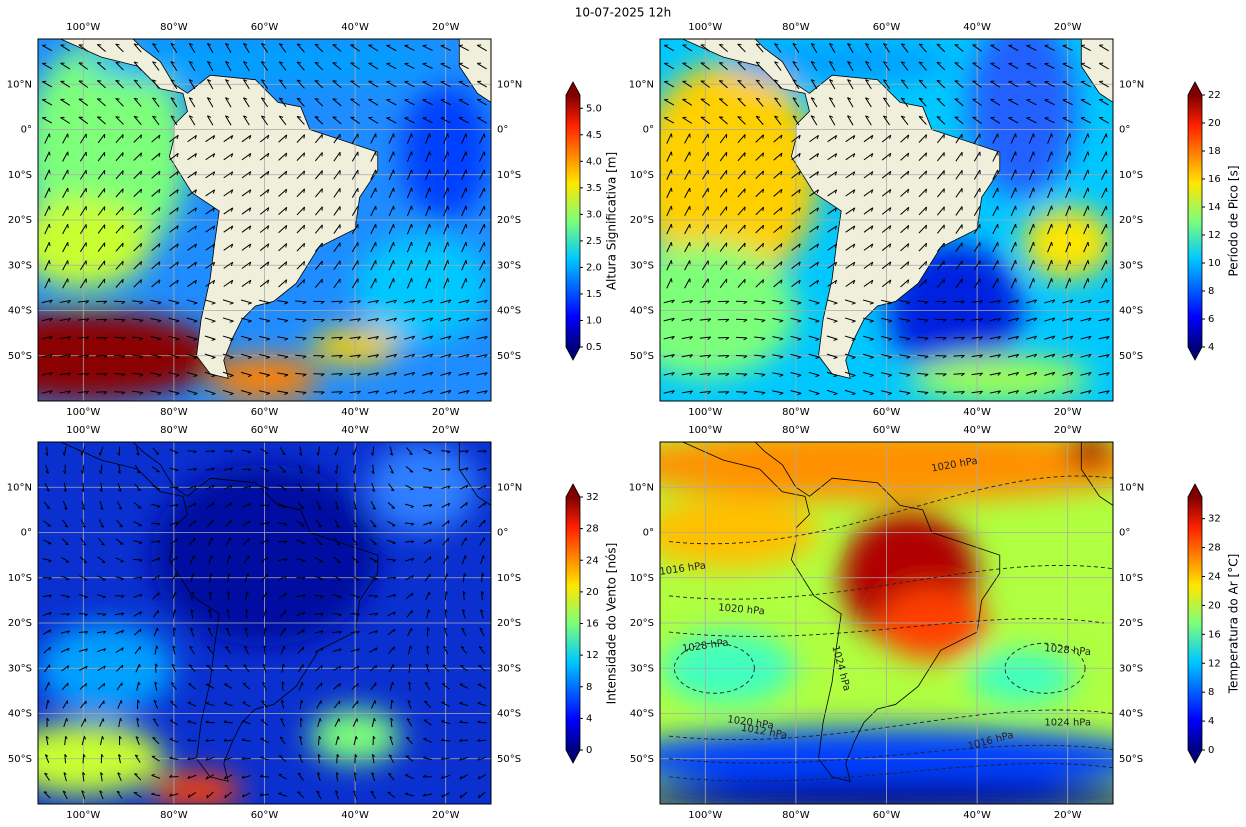 This screenshot has width=1246, height=827. What do you see at coordinates (887, 27) in the screenshot?
I see `lon-tick-label: 60°W` at bounding box center [887, 27].